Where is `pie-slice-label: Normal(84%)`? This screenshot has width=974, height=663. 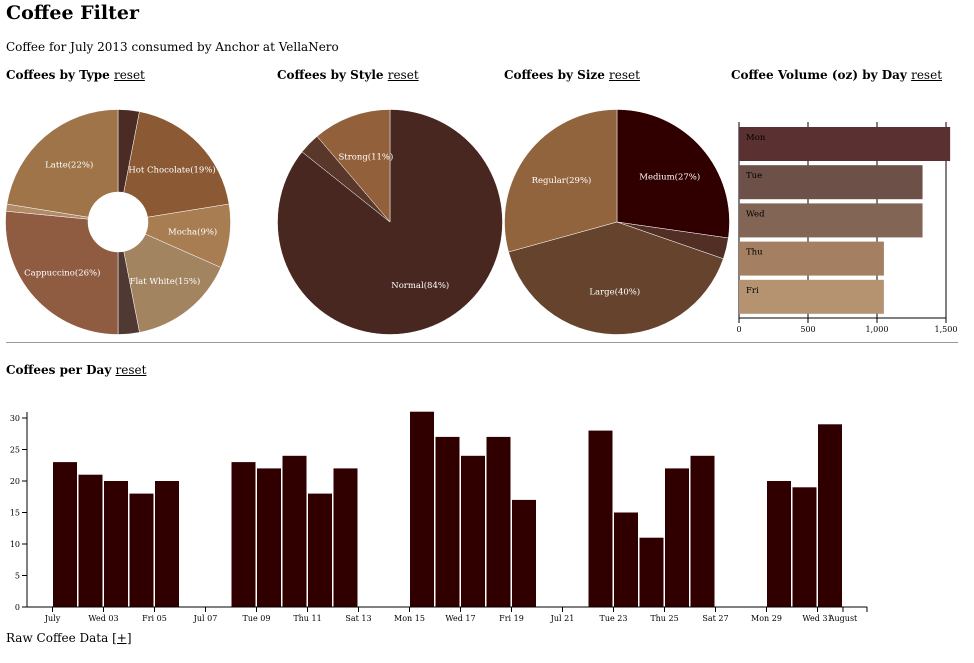
pie-slice-label: Normal(84%) is located at coordinates (420, 285).